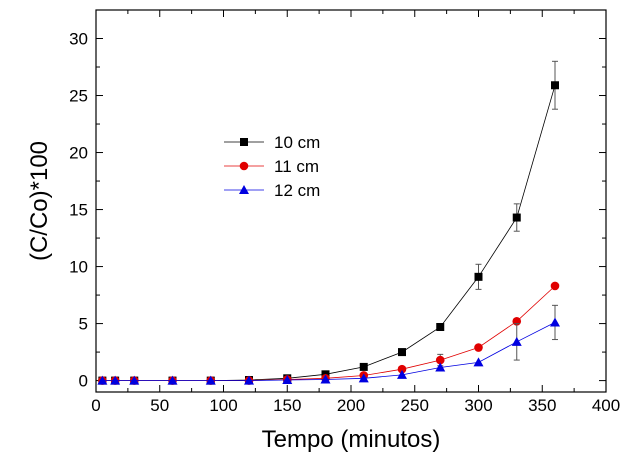 The image size is (640, 459). What do you see at coordinates (478, 405) in the screenshot?
I see `x-tick-label: 300` at bounding box center [478, 405].